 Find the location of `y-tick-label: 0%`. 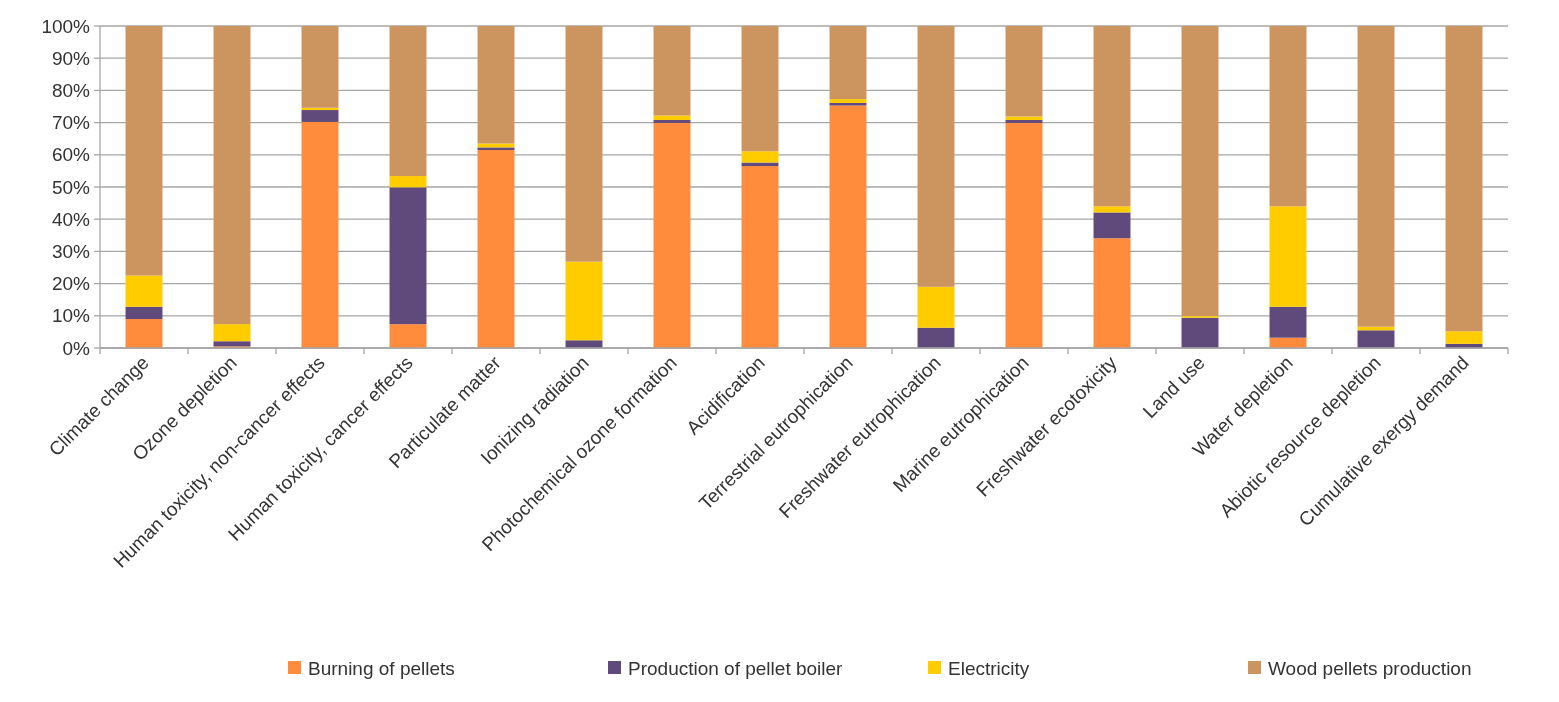

y-tick-label: 0% is located at coordinates (76, 348).